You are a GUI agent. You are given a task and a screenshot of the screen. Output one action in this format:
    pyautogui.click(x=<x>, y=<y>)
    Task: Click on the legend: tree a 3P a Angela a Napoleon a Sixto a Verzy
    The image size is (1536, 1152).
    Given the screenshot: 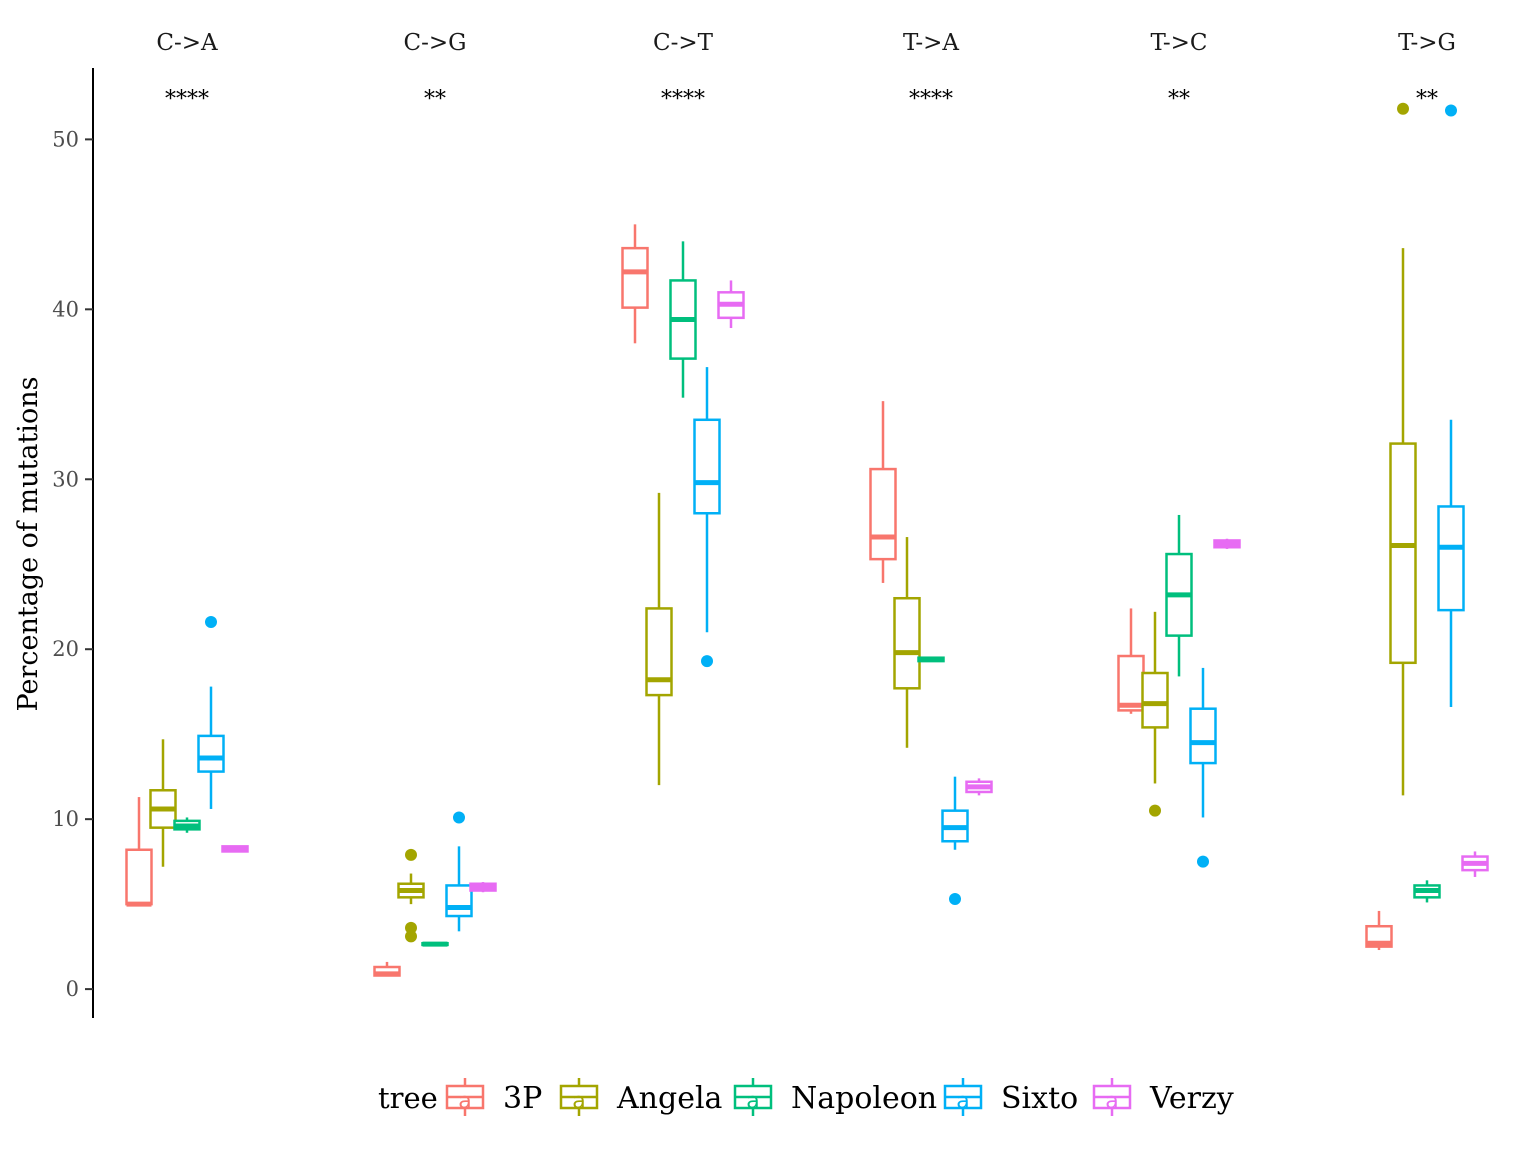 What is the action you would take?
    pyautogui.click(x=806, y=1097)
    